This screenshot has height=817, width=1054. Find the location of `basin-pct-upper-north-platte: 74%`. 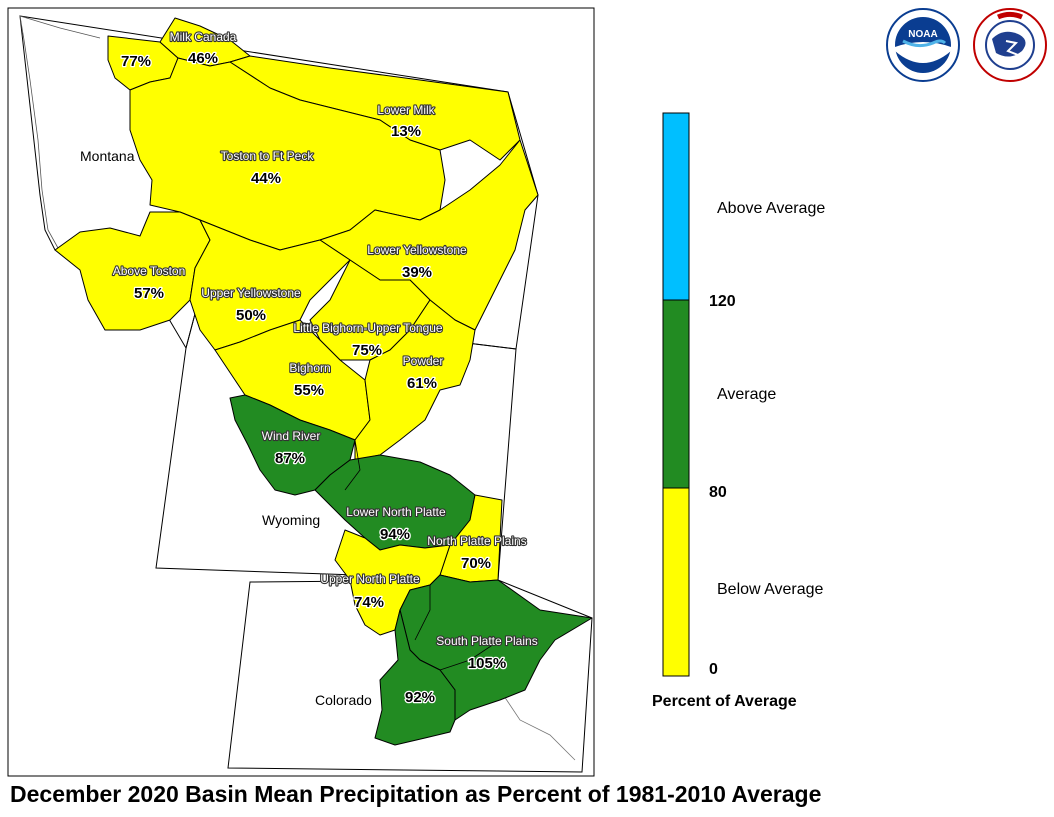

basin-pct-upper-north-platte: 74% is located at coordinates (369, 602).